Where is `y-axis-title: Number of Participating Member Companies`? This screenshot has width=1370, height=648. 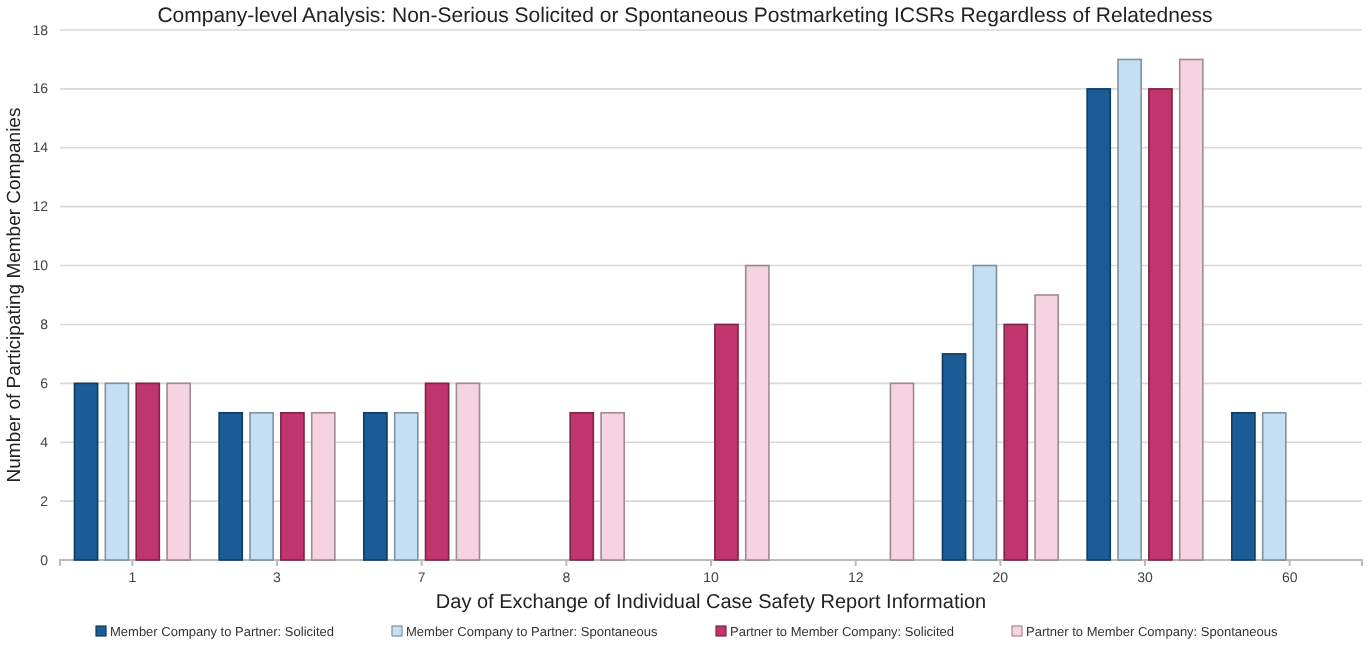
y-axis-title: Number of Participating Member Companies is located at coordinates (15, 295).